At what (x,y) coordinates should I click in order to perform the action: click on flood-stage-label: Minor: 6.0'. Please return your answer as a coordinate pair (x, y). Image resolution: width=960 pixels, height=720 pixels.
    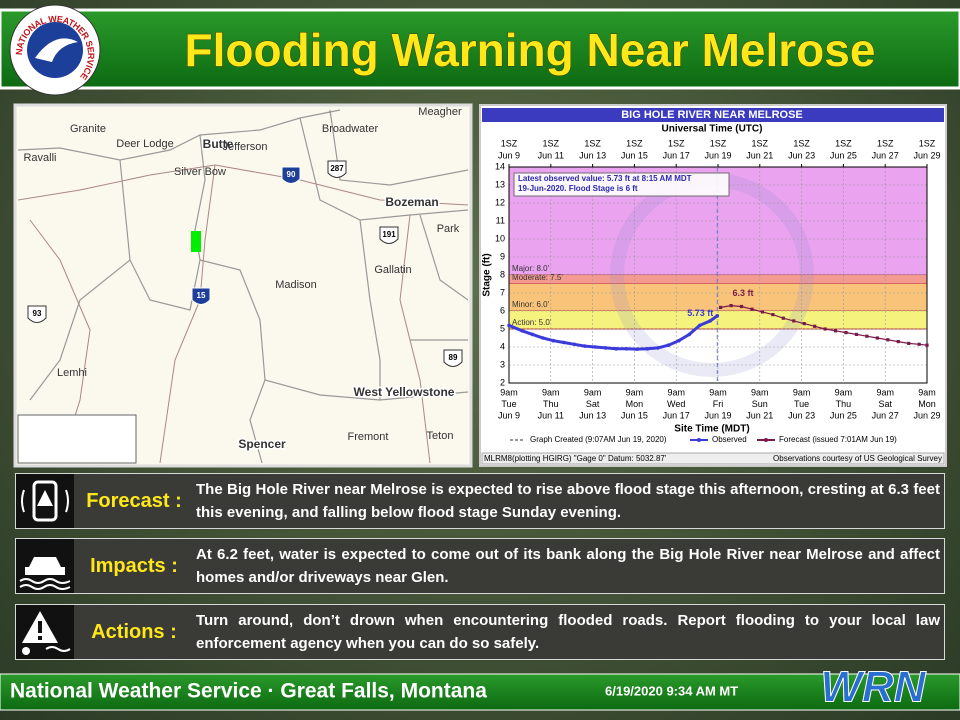
    Looking at the image, I should click on (531, 304).